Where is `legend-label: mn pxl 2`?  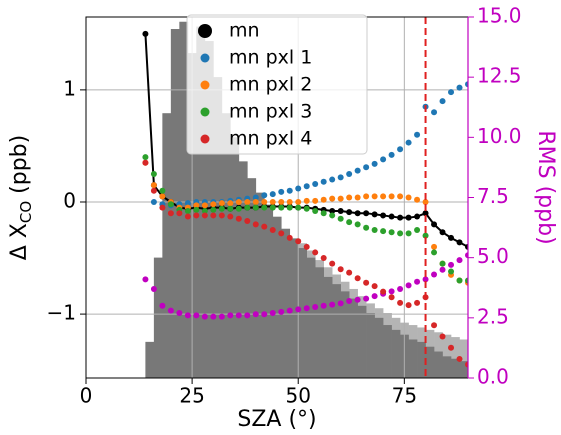
legend-label: mn pxl 2 is located at coordinates (270, 85).